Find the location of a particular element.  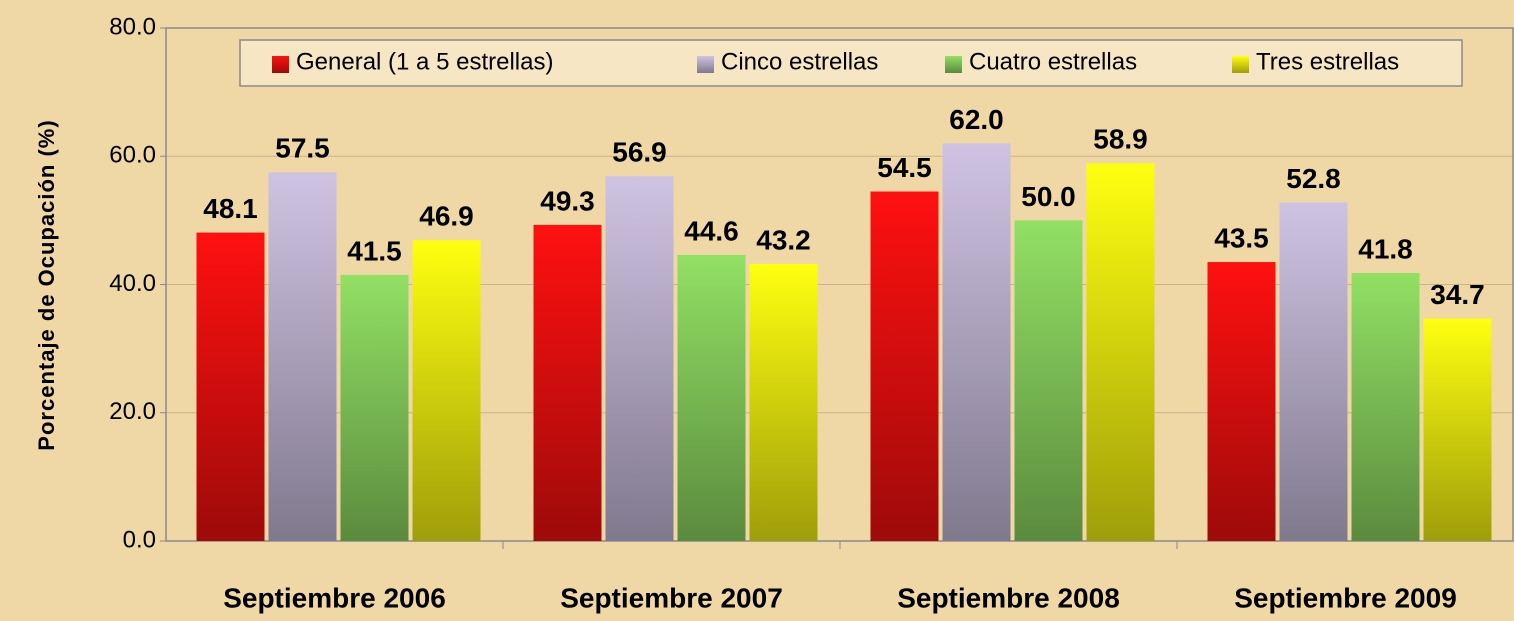

data-label: 41.8 is located at coordinates (1385, 248).